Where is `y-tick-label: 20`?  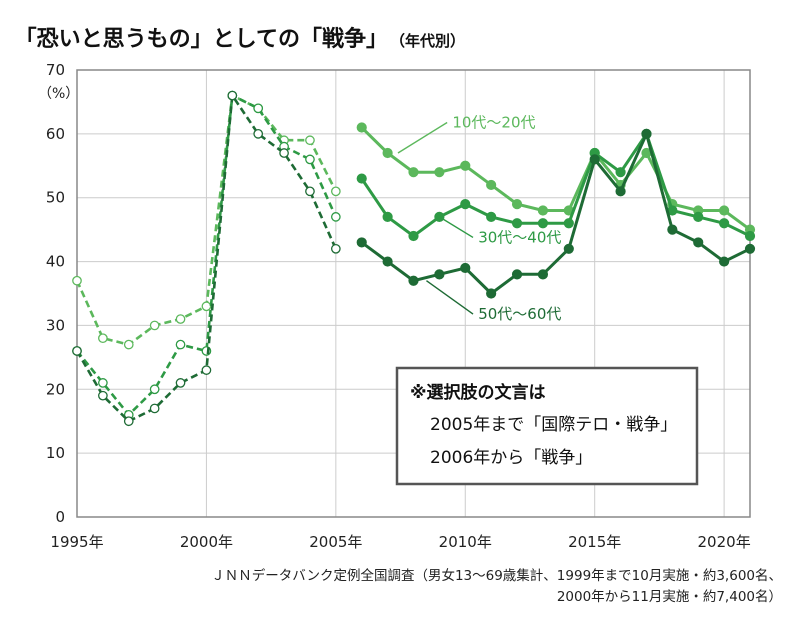
y-tick-label: 20 is located at coordinates (55, 389).